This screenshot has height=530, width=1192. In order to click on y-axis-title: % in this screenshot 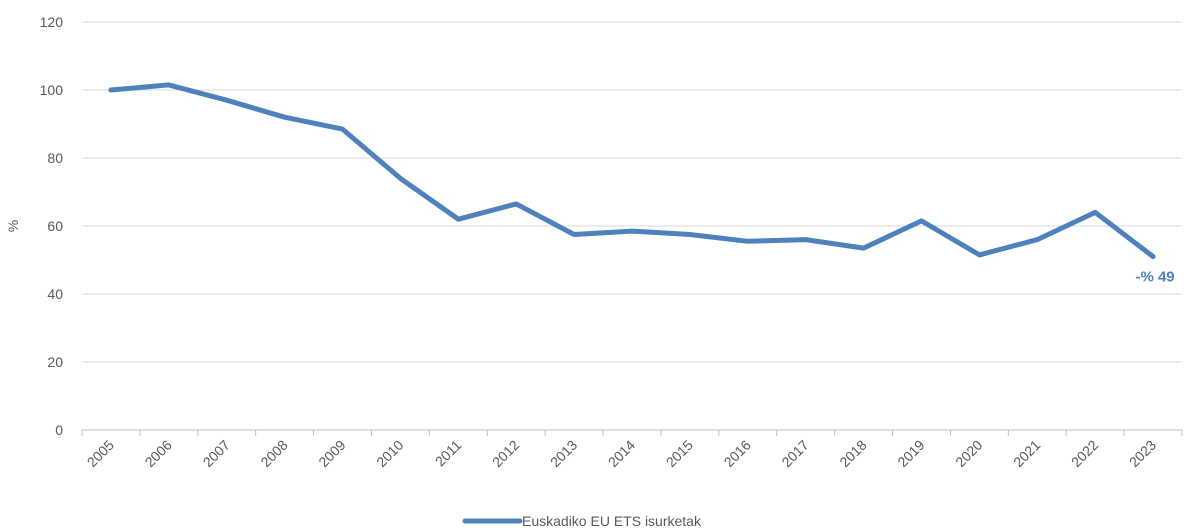, I will do `click(13, 226)`.